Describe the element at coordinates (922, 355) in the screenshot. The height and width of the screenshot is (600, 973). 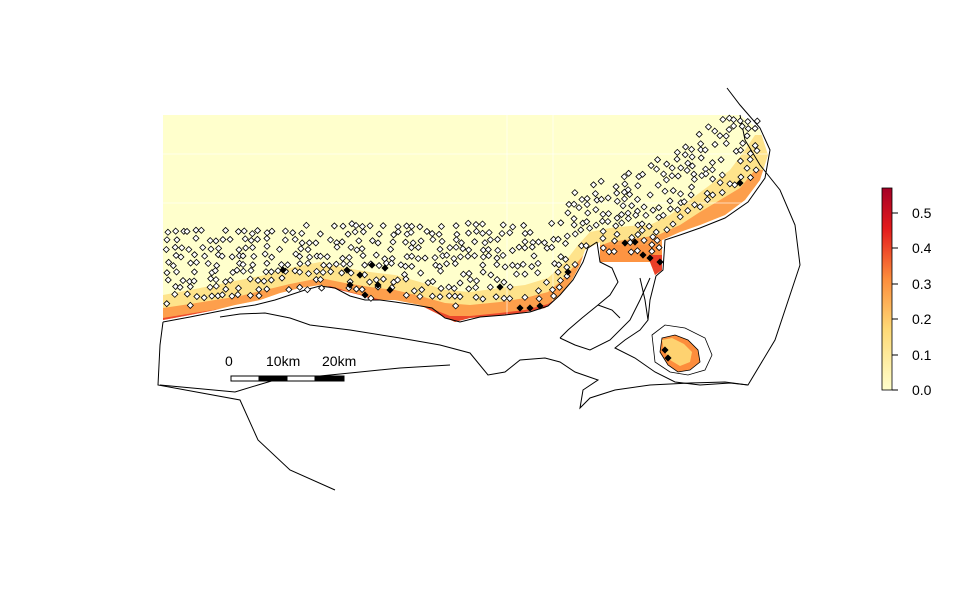
I see `legend-tick-0-1: 0.1` at that location.